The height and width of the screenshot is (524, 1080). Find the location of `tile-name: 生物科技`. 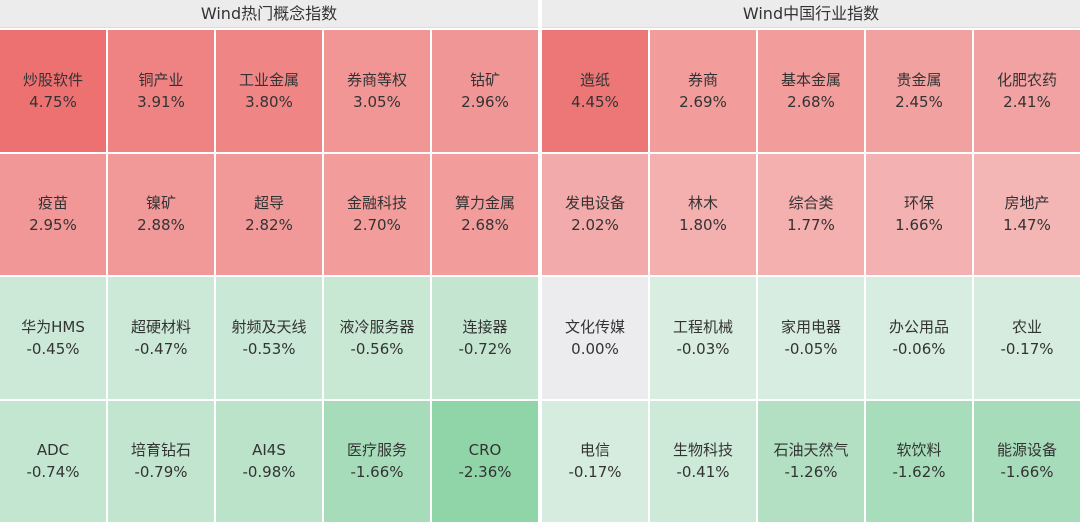

tile-name: 生物科技 is located at coordinates (702, 450).